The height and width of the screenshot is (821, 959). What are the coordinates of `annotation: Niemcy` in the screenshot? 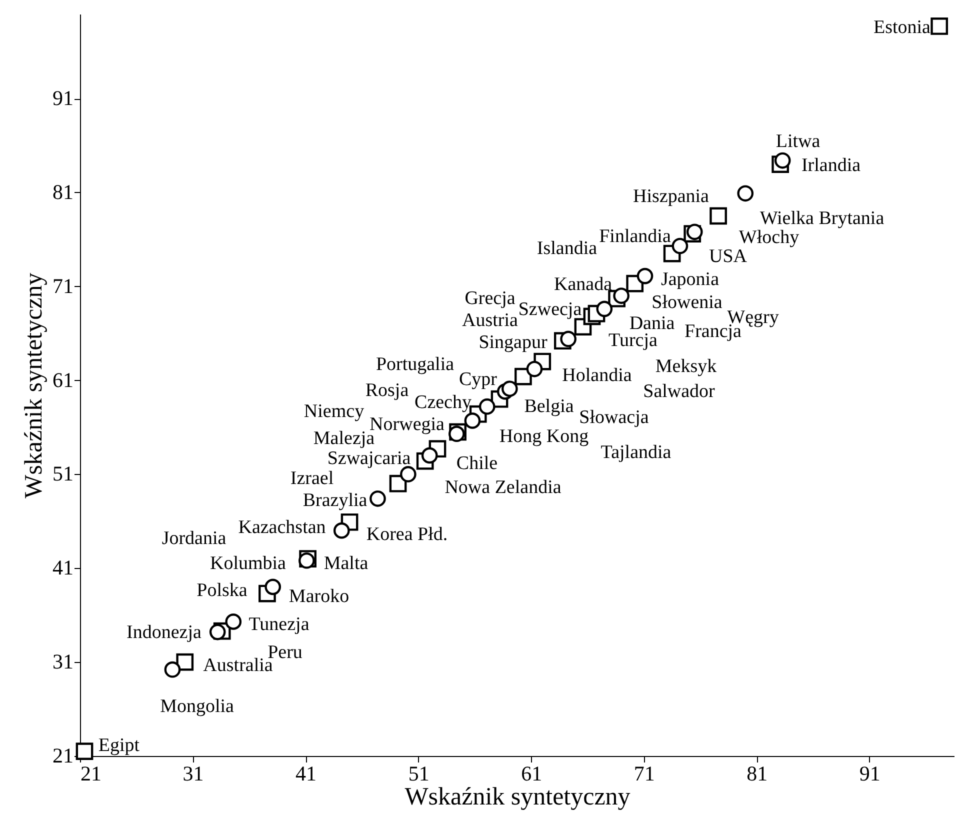 It's located at (334, 411).